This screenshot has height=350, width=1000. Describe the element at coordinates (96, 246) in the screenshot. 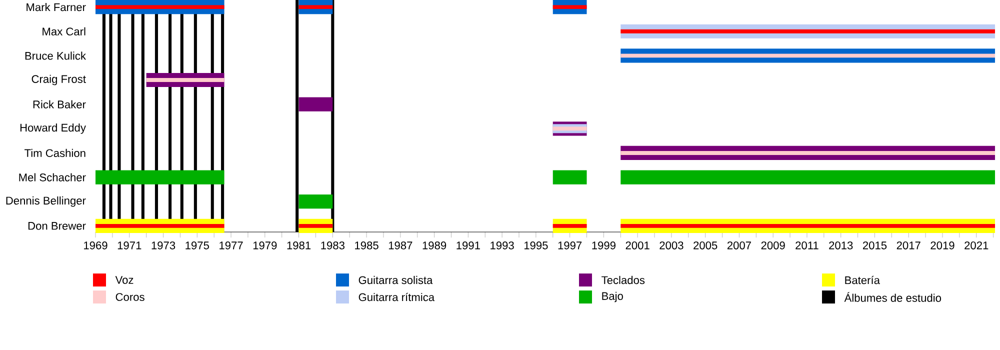

I see `x-tick-label: 1969` at that location.